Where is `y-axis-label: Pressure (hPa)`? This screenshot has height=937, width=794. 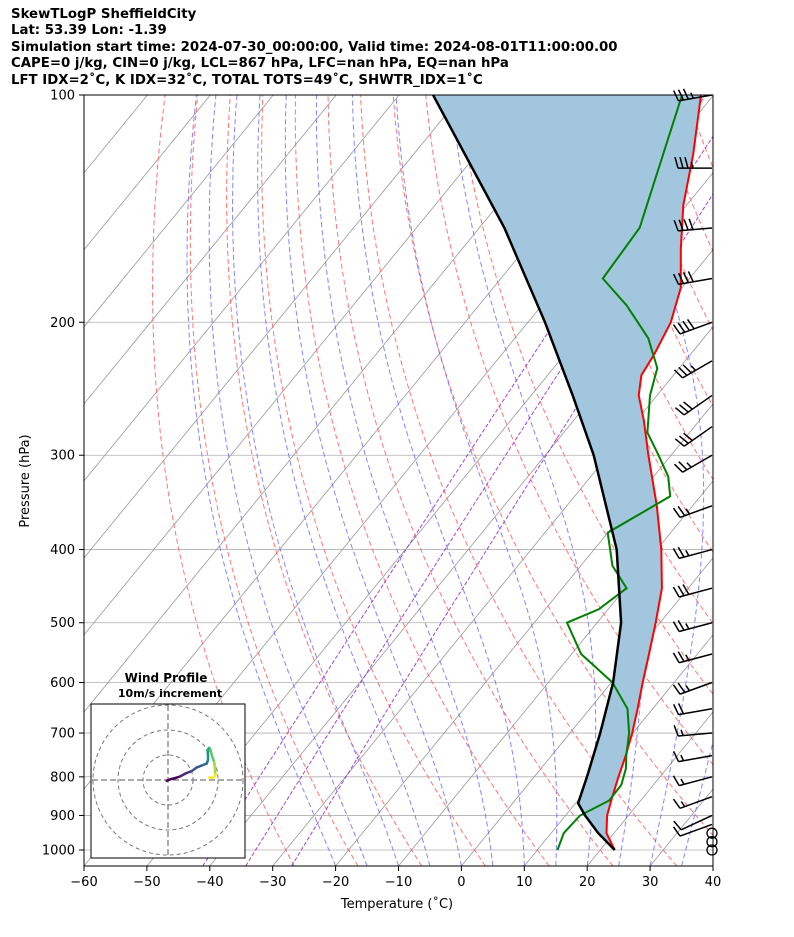 y-axis-label: Pressure (hPa) is located at coordinates (25, 480).